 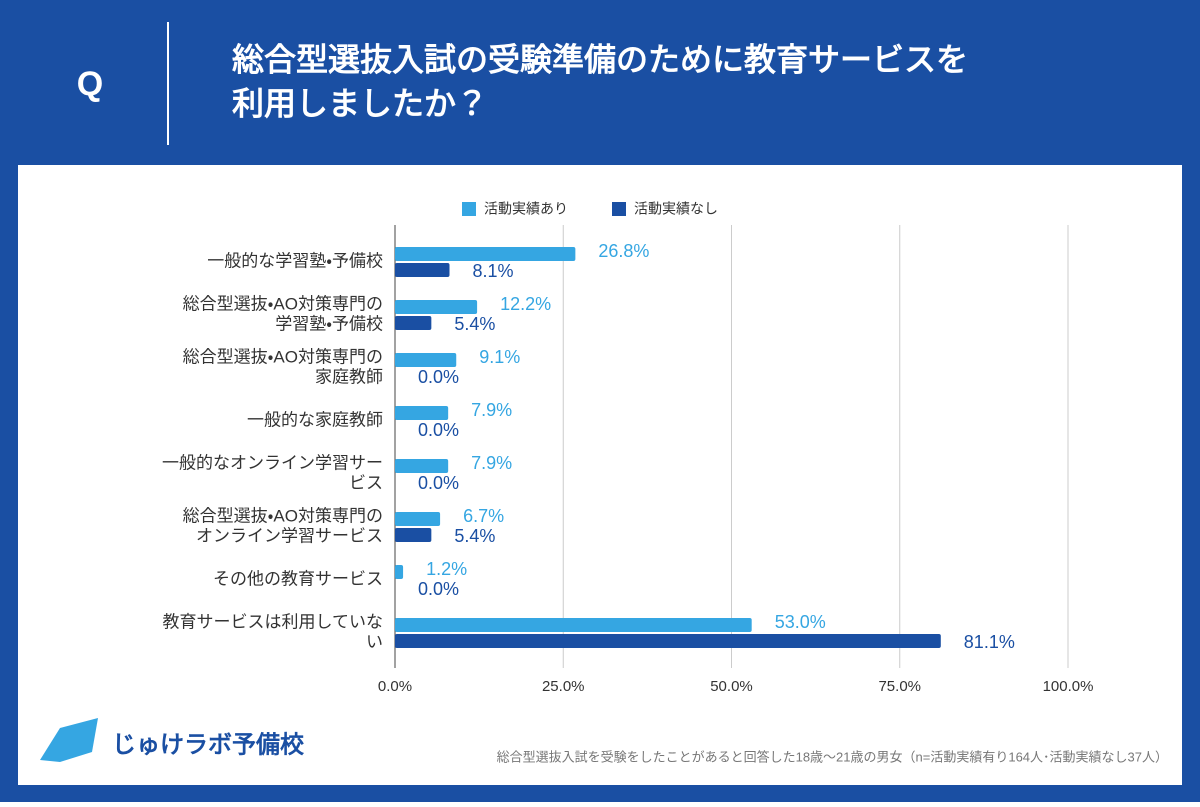 I want to click on x-tick-label: 100.0%, so click(x=1068, y=686).